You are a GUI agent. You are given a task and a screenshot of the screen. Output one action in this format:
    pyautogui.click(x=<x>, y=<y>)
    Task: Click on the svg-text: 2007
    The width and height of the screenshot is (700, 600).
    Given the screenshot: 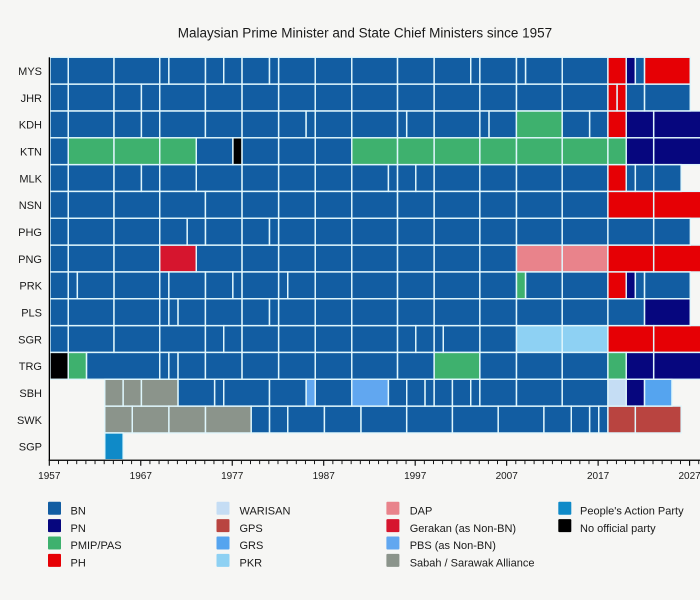 What is the action you would take?
    pyautogui.click(x=507, y=476)
    